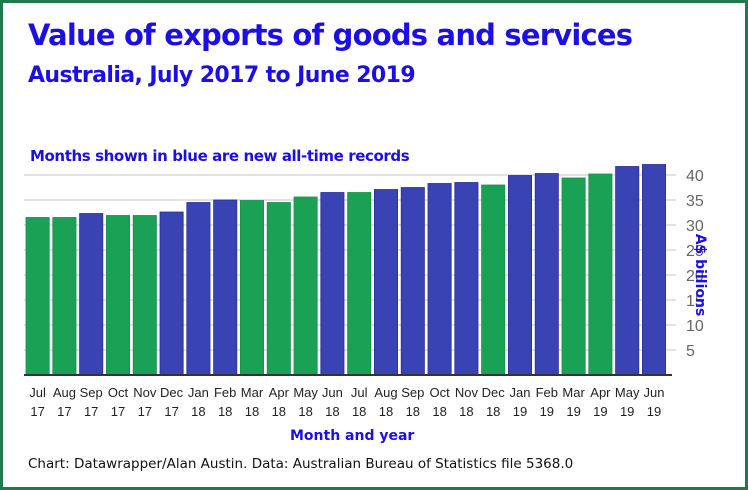  I want to click on y-tick-label: 35, so click(695, 201).